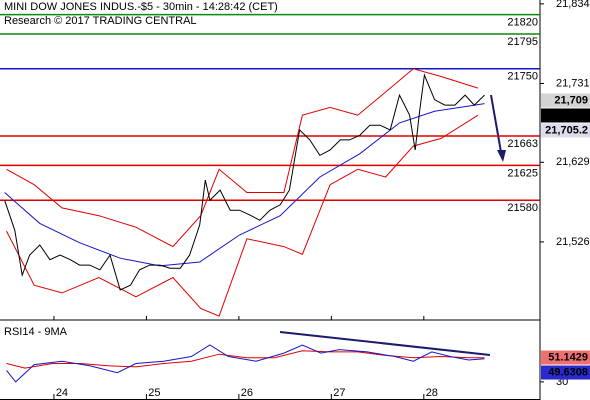  Describe the element at coordinates (573, 83) in the screenshot. I see `y-tick-label: 21,731` at that location.